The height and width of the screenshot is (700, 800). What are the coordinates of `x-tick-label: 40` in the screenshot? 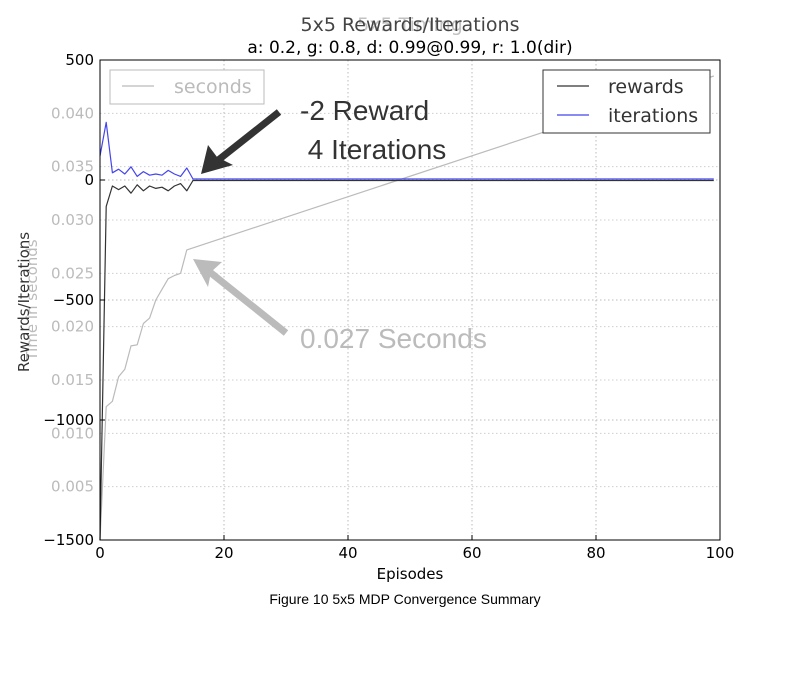 It's located at (347, 553).